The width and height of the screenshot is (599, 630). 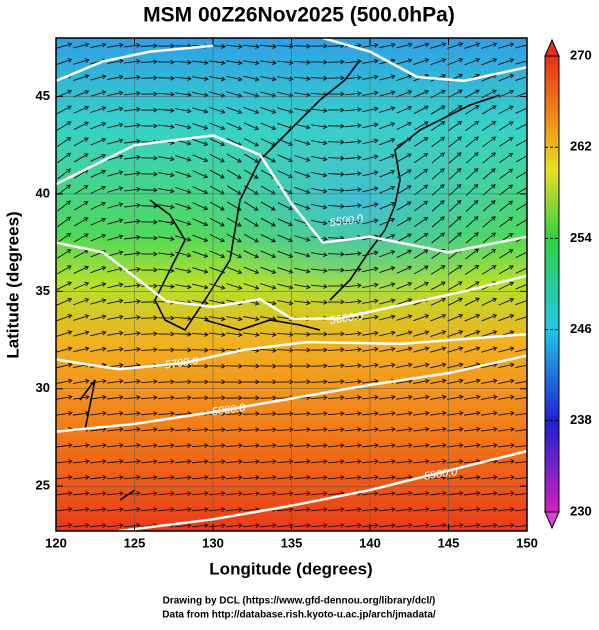 I want to click on x-tick-label: 145, so click(x=449, y=542).